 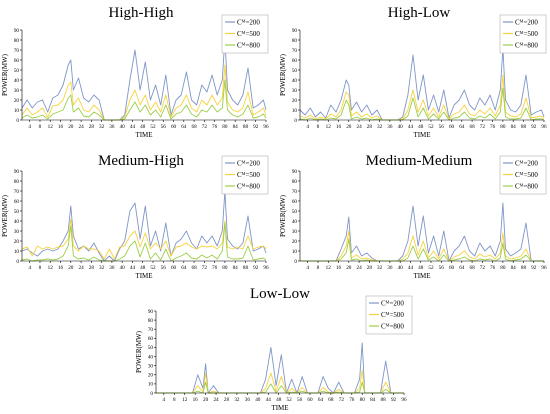 What do you see at coordinates (380, 268) in the screenshot?
I see `x-tick-label: 32` at bounding box center [380, 268].